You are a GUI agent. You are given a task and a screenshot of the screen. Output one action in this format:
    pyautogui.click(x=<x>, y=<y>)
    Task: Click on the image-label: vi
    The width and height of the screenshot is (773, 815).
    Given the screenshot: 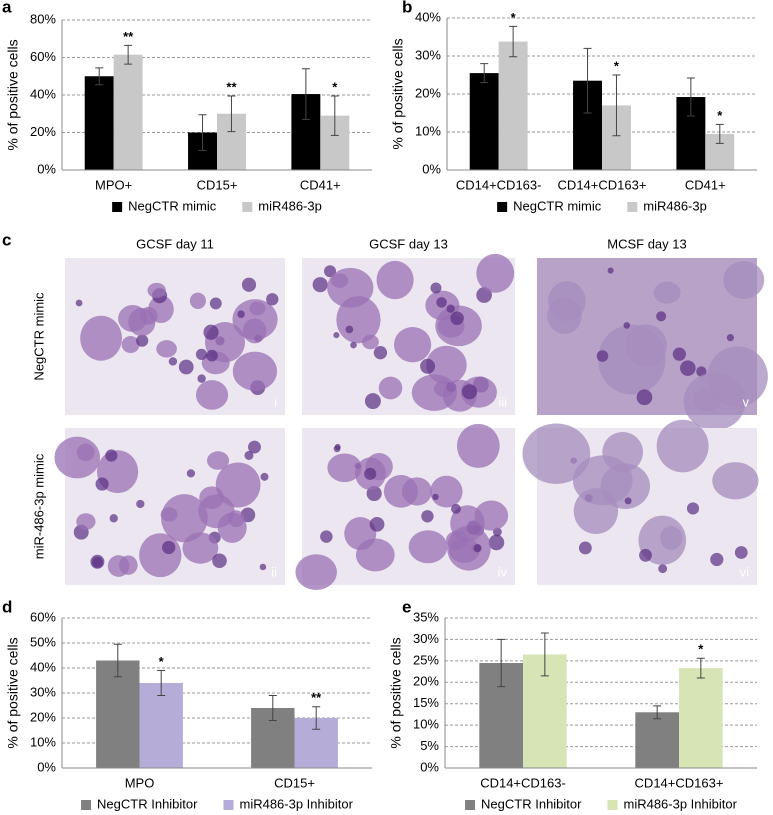 What is the action you would take?
    pyautogui.click(x=745, y=571)
    